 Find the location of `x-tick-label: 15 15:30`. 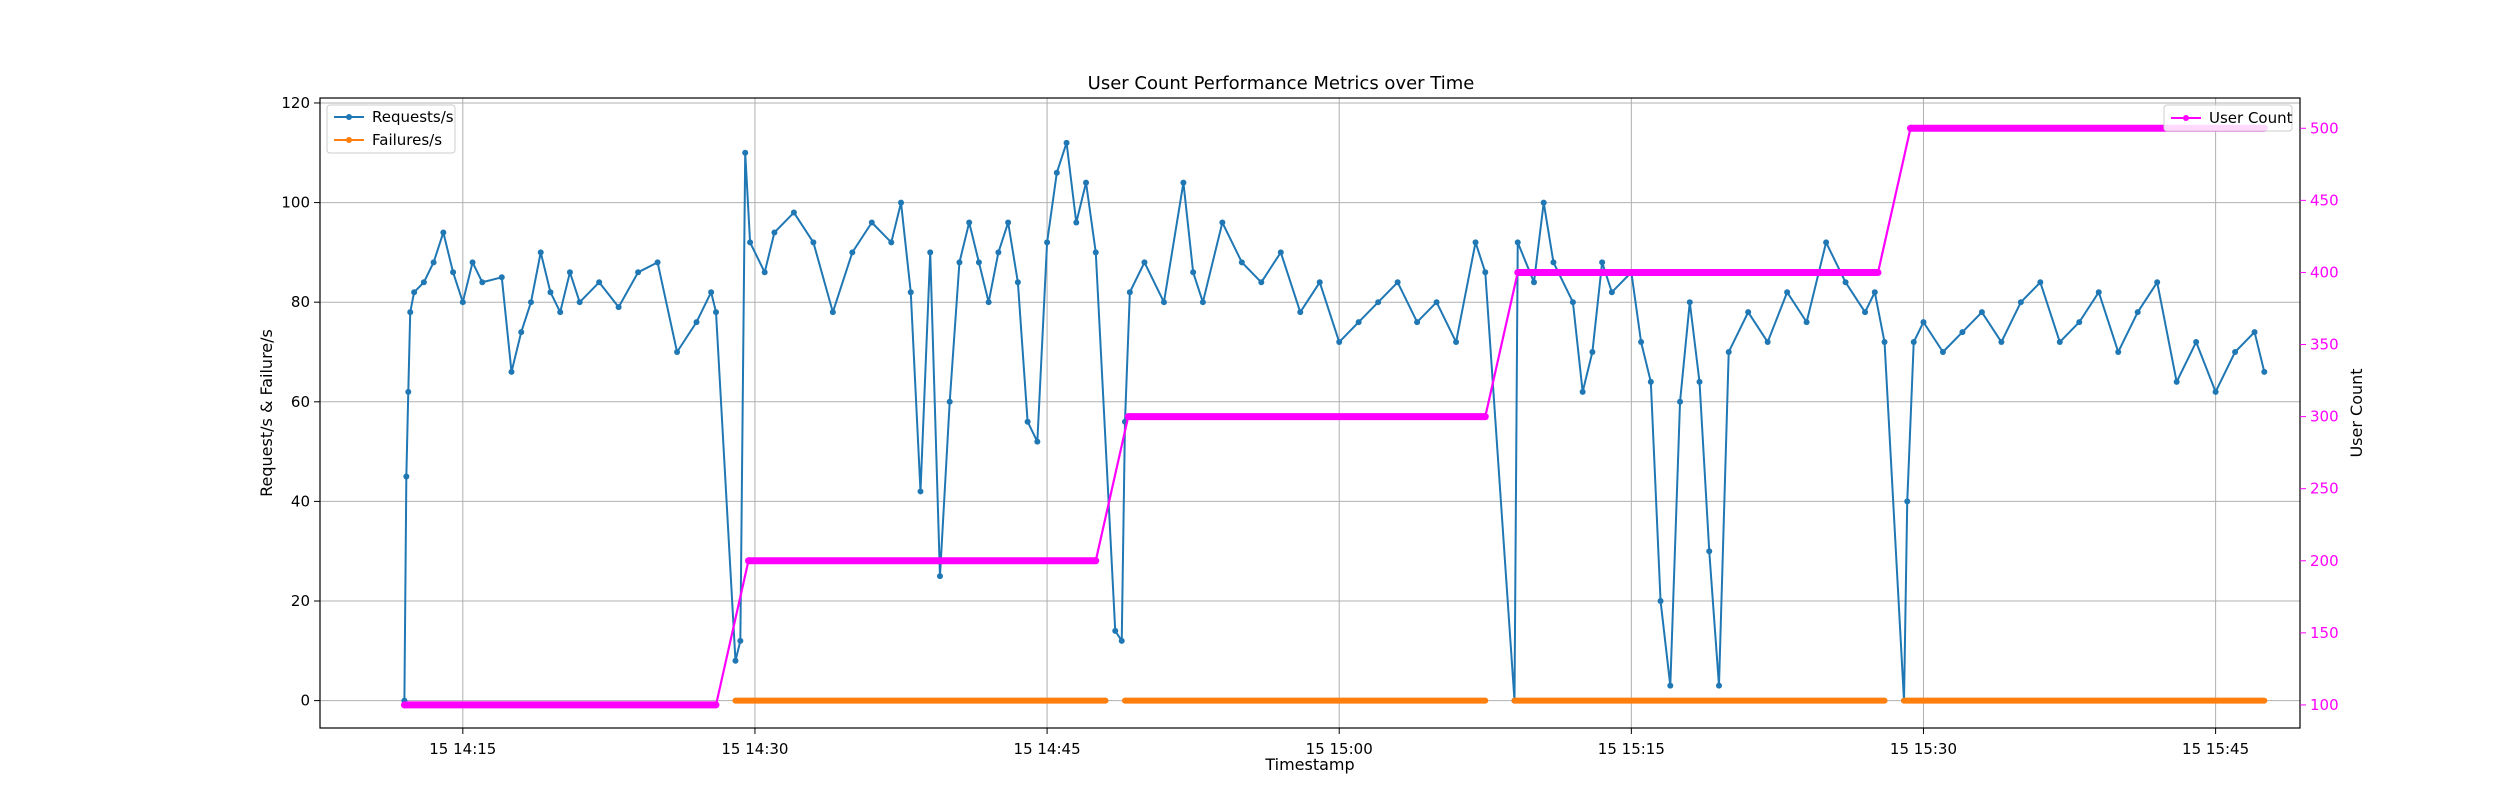

x-tick-label: 15 15:30 is located at coordinates (1923, 749).